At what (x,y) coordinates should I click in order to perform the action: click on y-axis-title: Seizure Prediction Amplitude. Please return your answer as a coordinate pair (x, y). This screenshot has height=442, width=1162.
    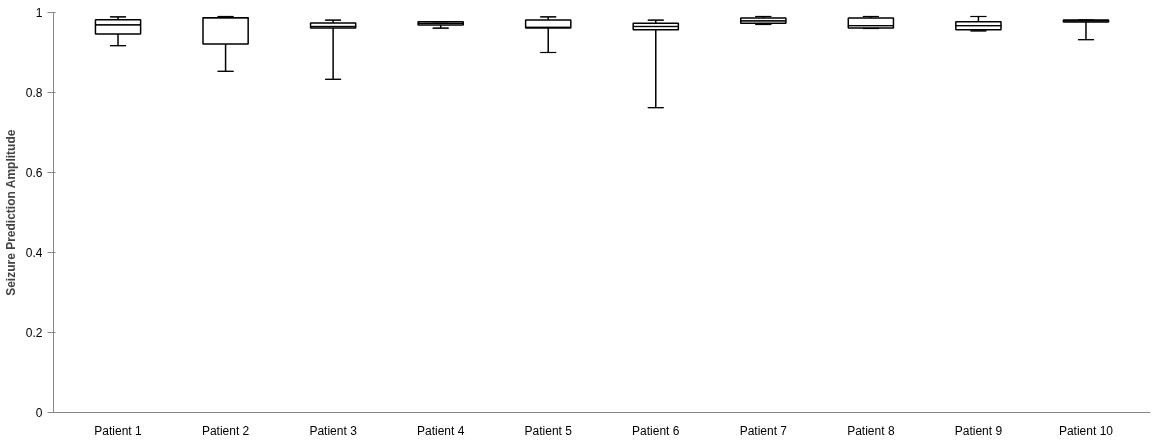
    Looking at the image, I should click on (10, 212).